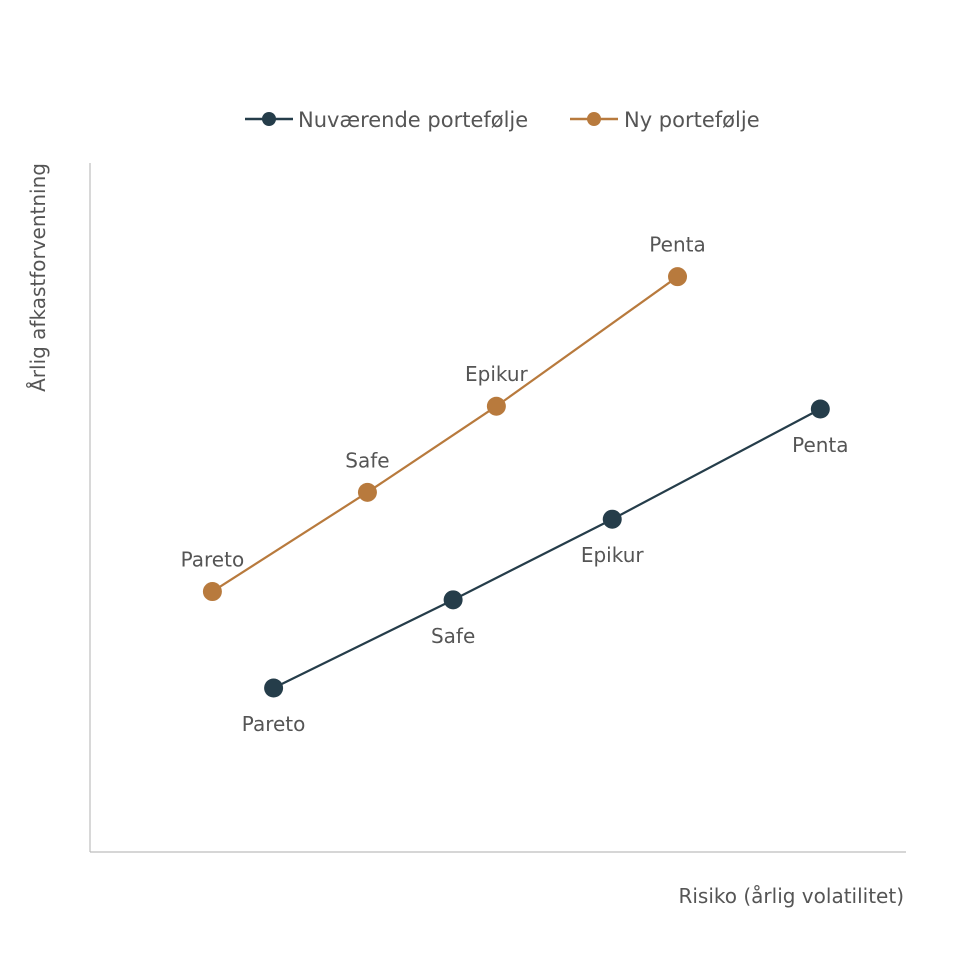 Image resolution: width=956 pixels, height=960 pixels. Describe the element at coordinates (38, 277) in the screenshot. I see `y-axis-title: Årlig afkastforventning` at that location.